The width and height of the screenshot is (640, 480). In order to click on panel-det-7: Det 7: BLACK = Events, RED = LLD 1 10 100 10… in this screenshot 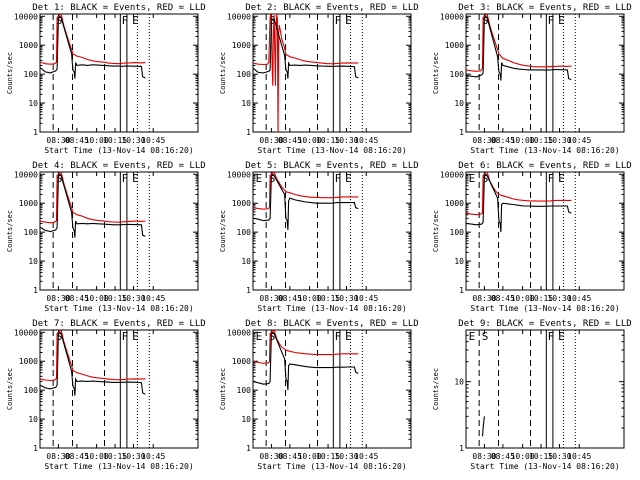, I will do `click(106, 395)`.